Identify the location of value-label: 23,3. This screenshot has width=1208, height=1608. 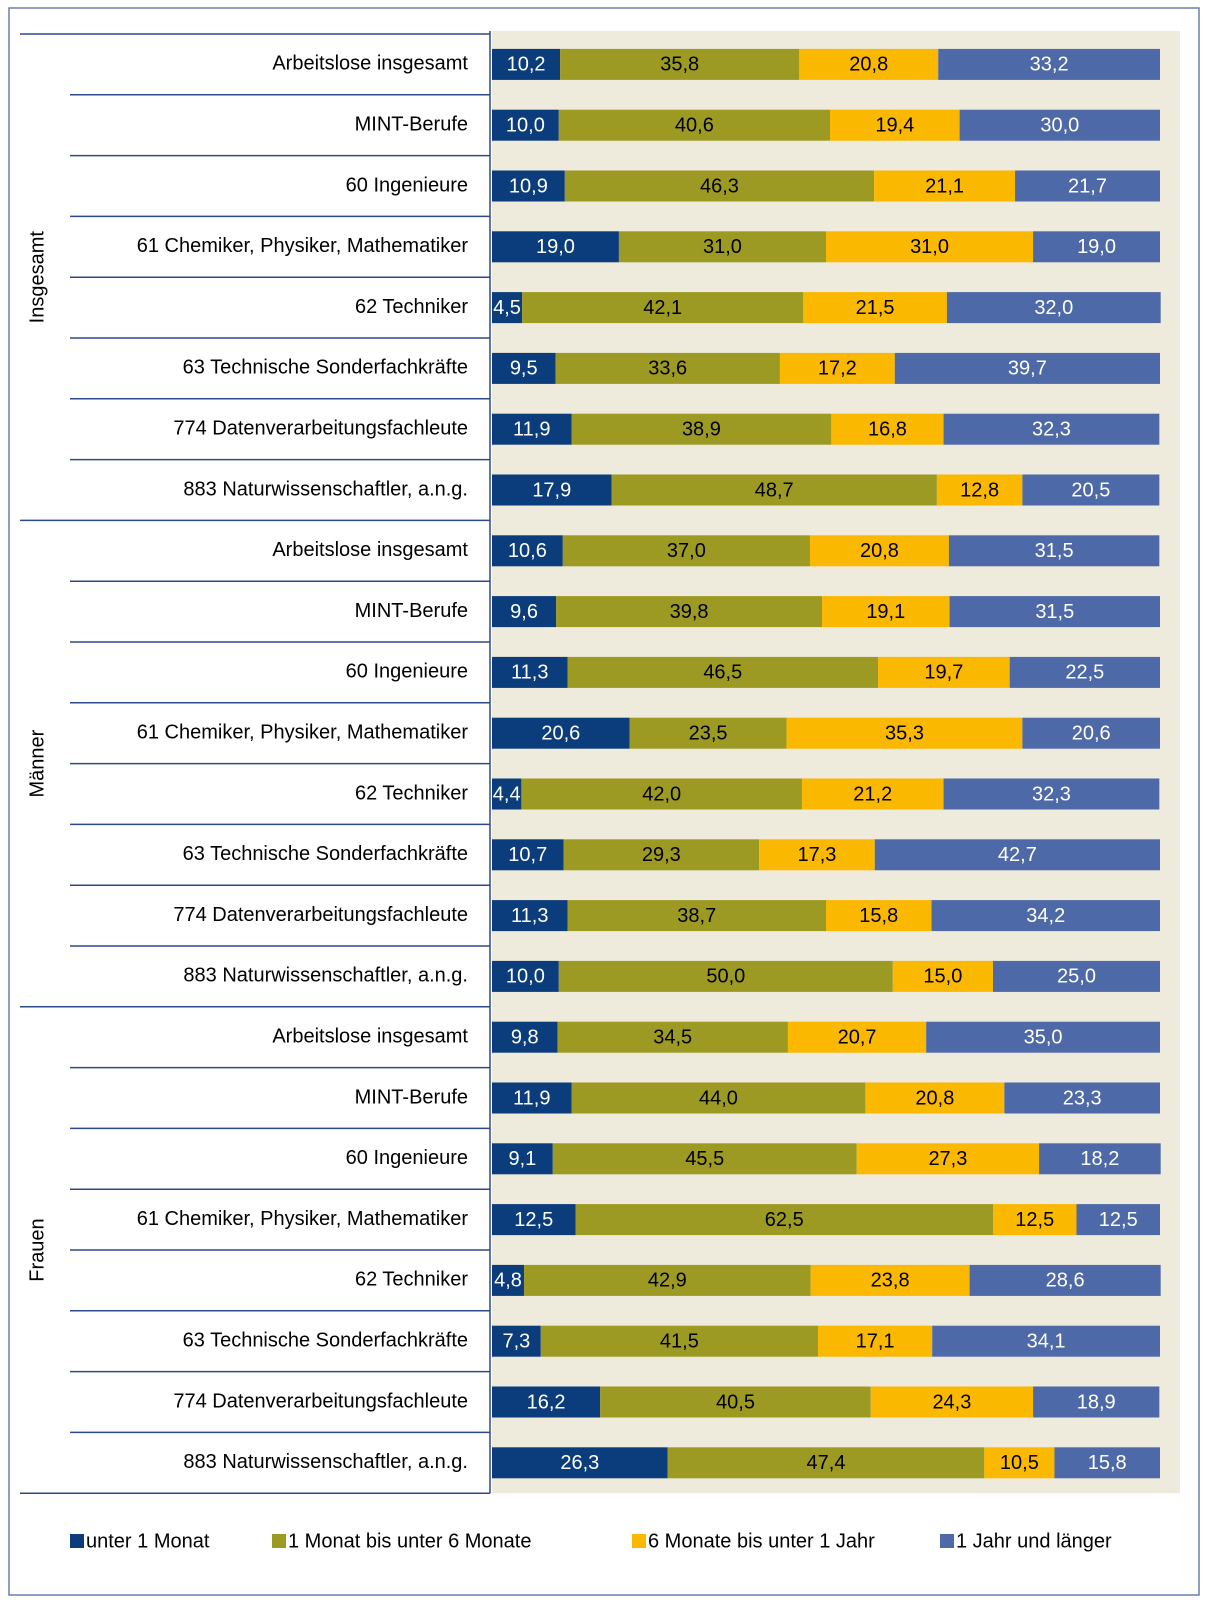
(1082, 1098).